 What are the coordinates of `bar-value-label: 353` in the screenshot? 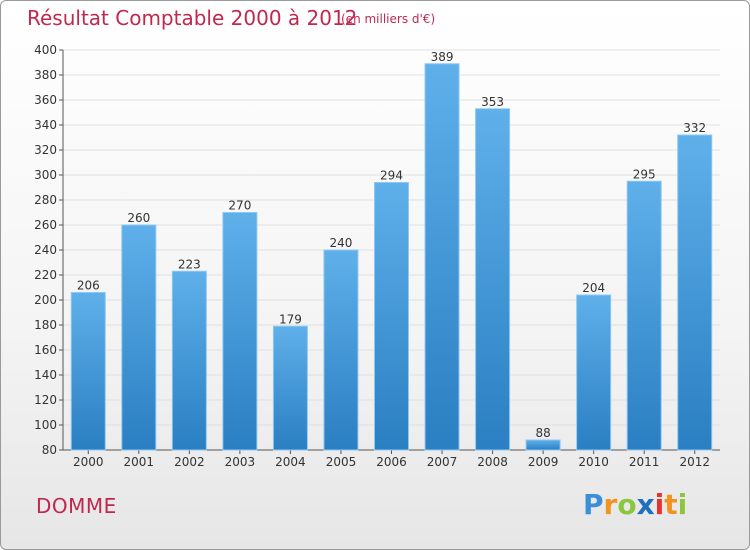 It's located at (492, 102).